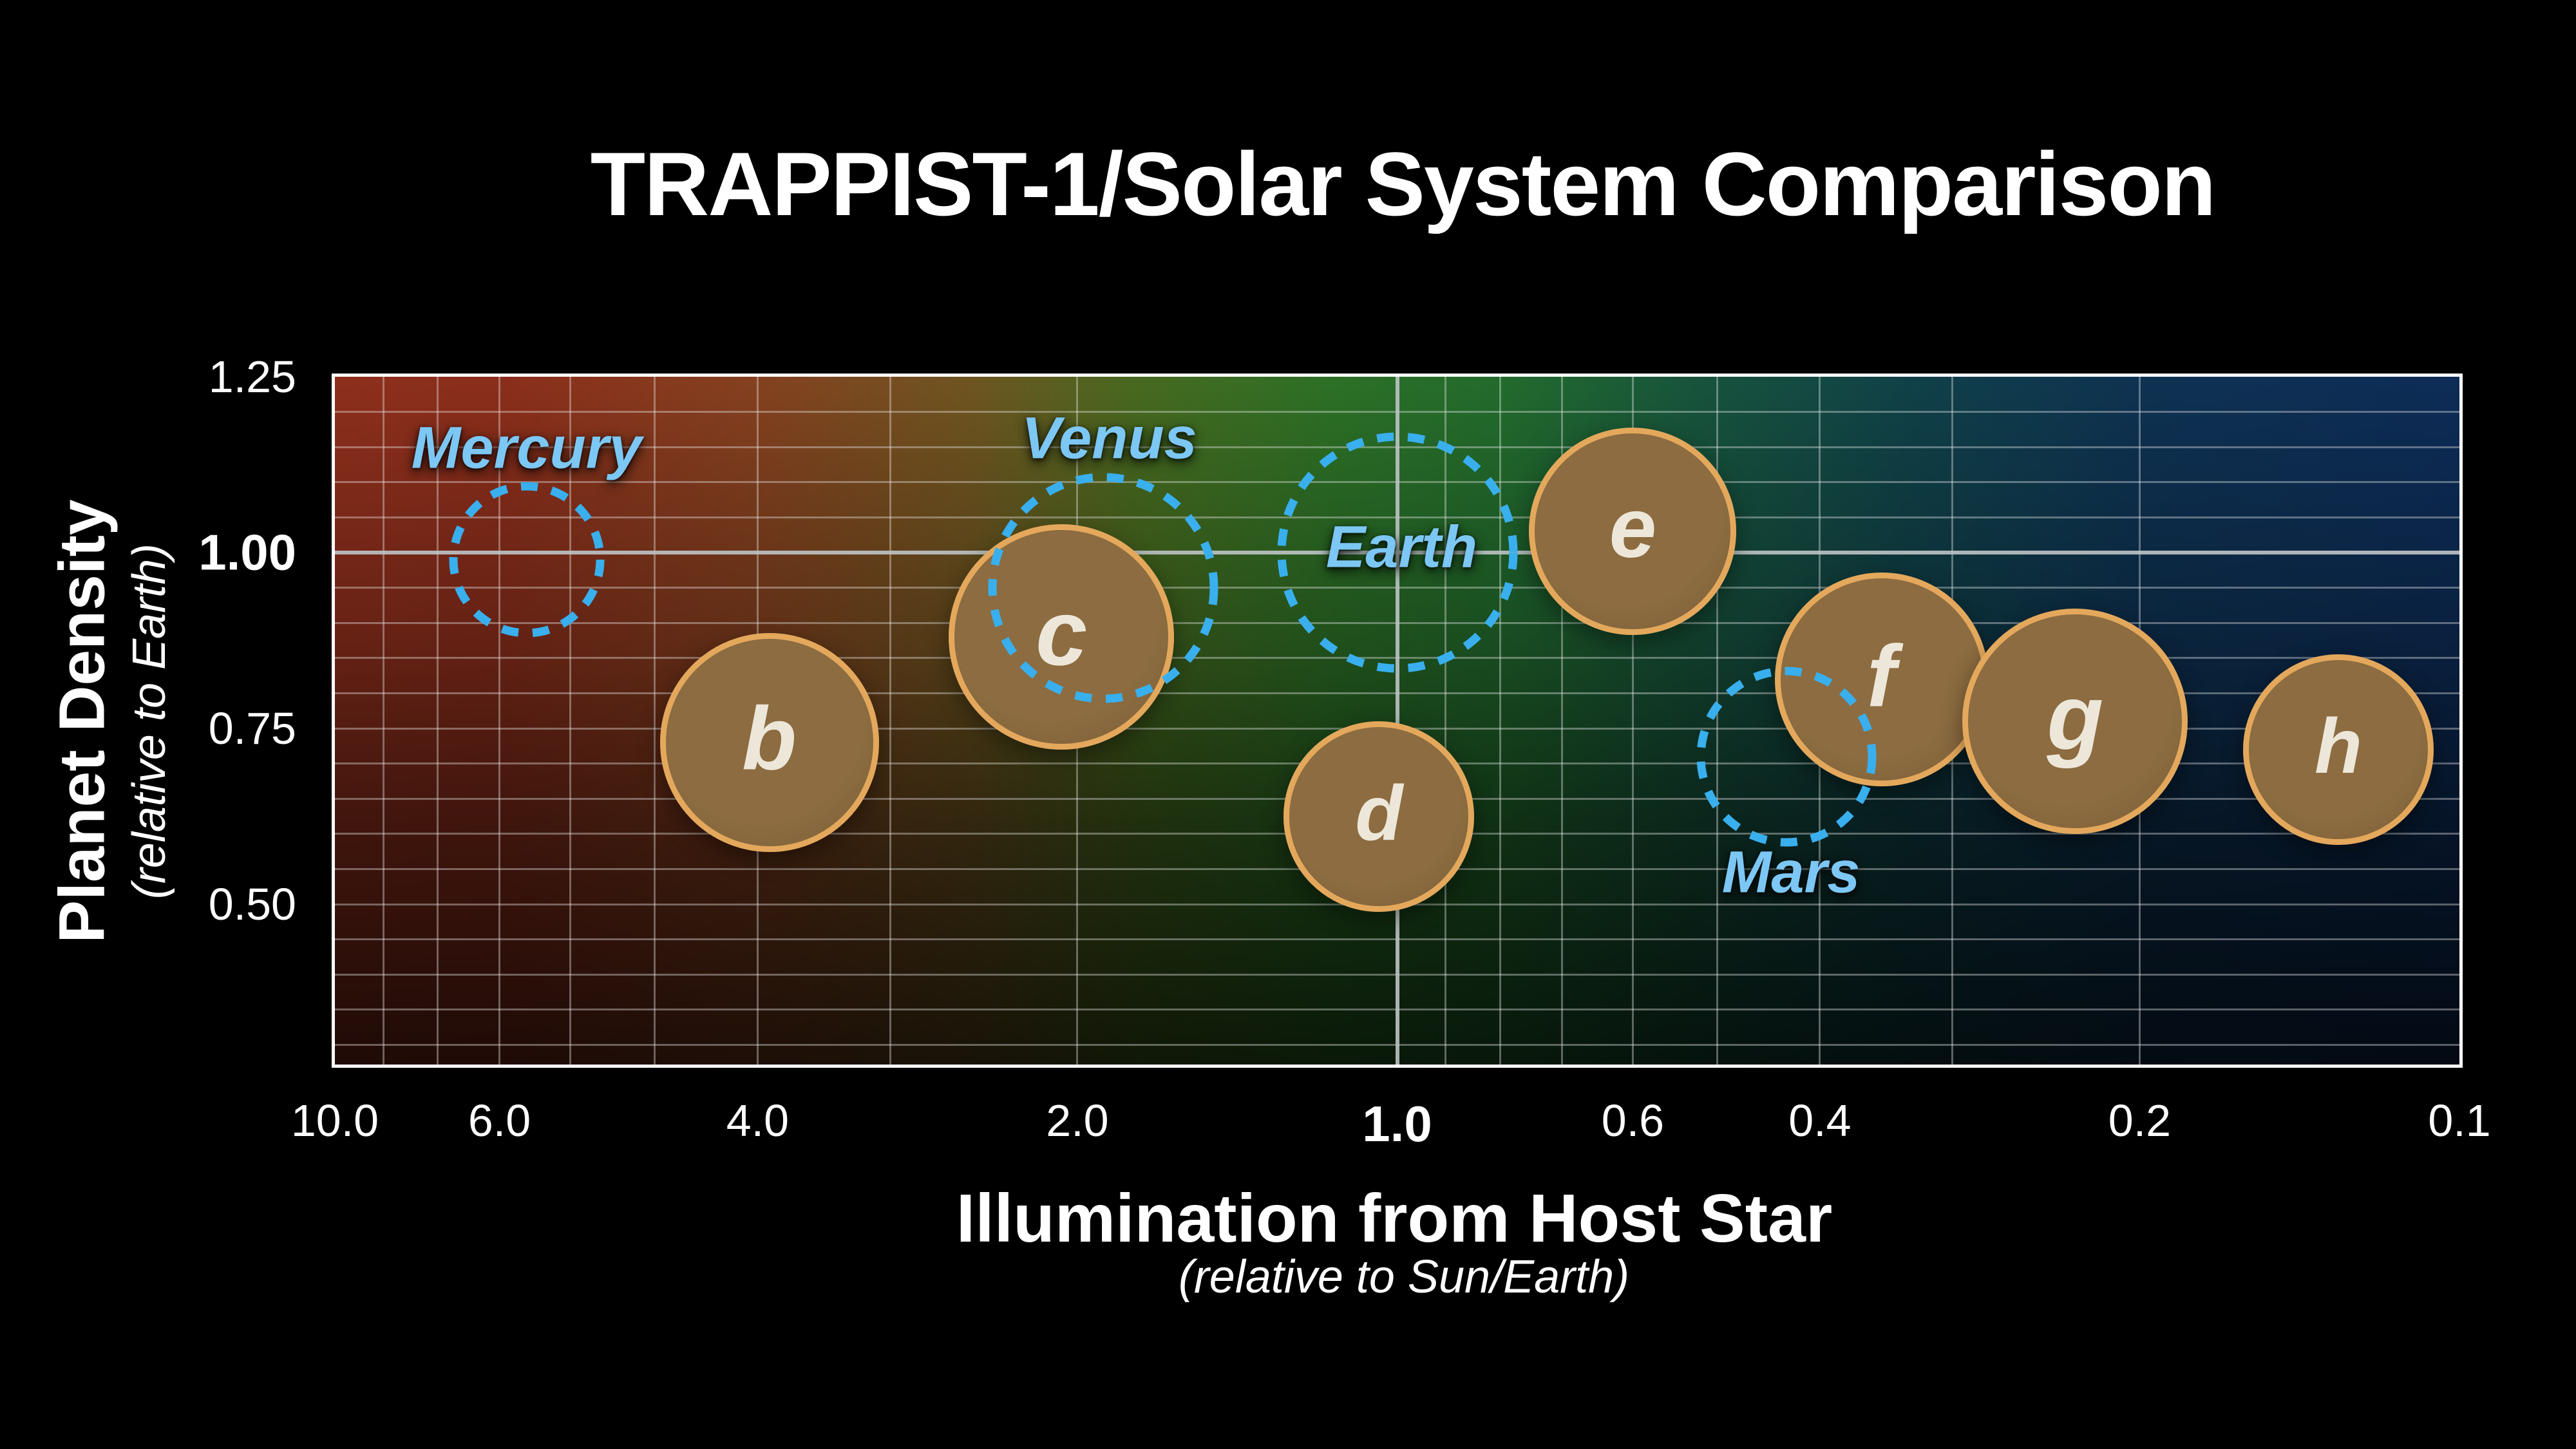 The height and width of the screenshot is (1449, 2576). I want to click on mercury-dotted-circle, so click(527, 560).